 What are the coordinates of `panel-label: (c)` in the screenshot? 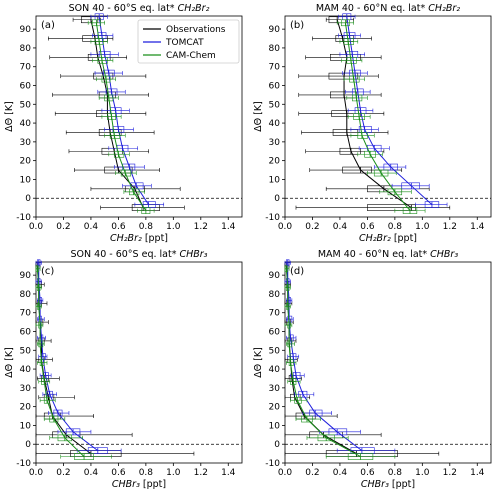 It's located at (47, 271).